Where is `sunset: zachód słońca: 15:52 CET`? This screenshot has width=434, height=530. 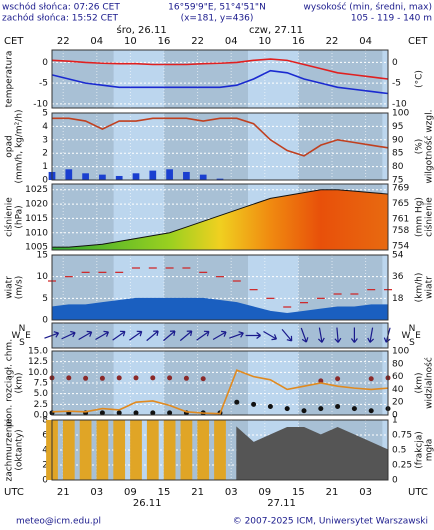
sunset: zachód słońca: 15:52 CET is located at coordinates (60, 18).